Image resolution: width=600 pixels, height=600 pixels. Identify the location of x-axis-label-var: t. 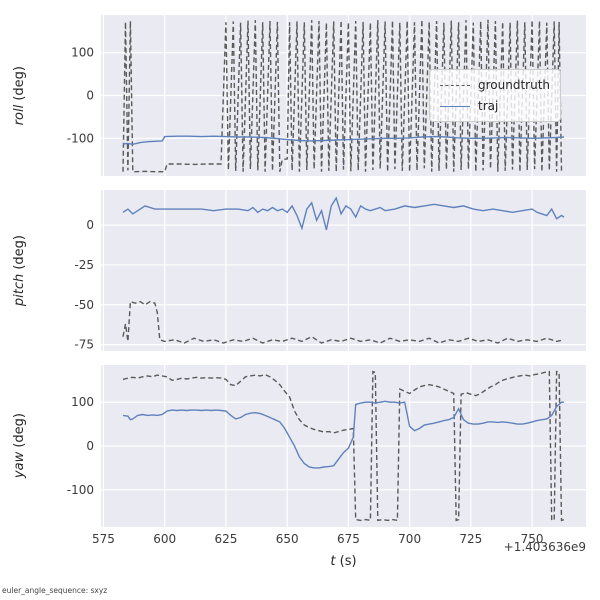
(333, 561).